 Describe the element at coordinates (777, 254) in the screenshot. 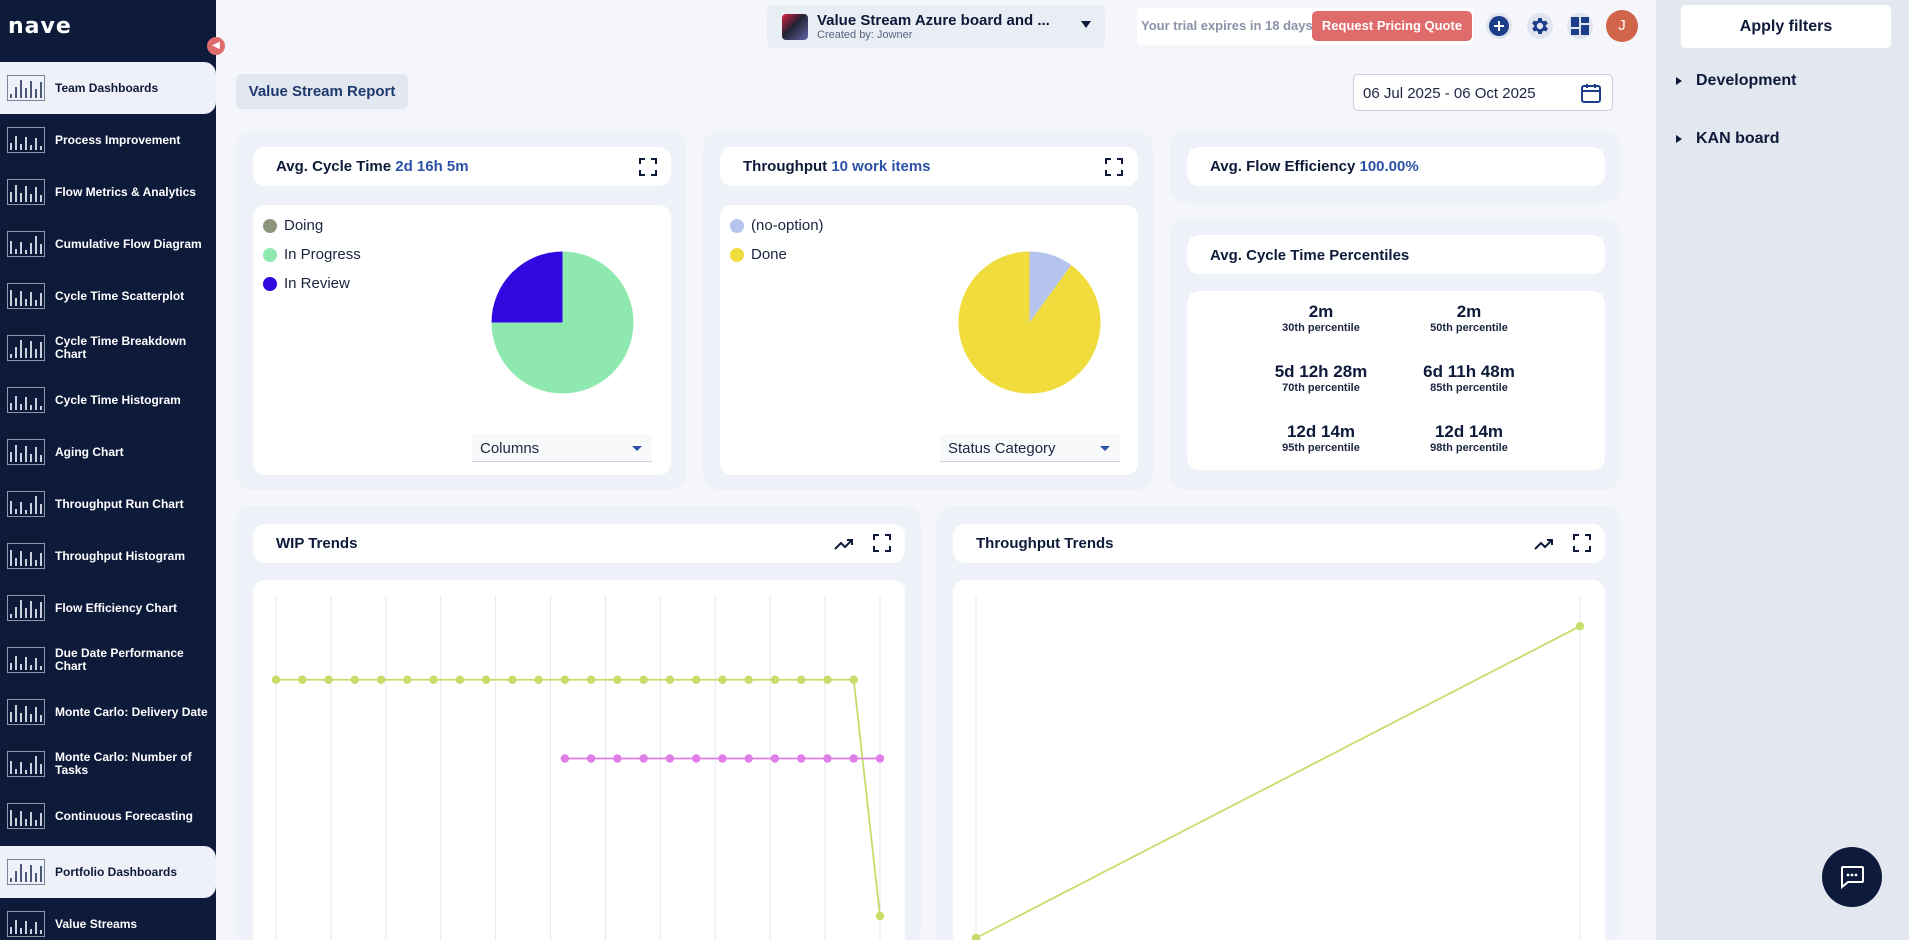

I see `legend-item: Done` at that location.